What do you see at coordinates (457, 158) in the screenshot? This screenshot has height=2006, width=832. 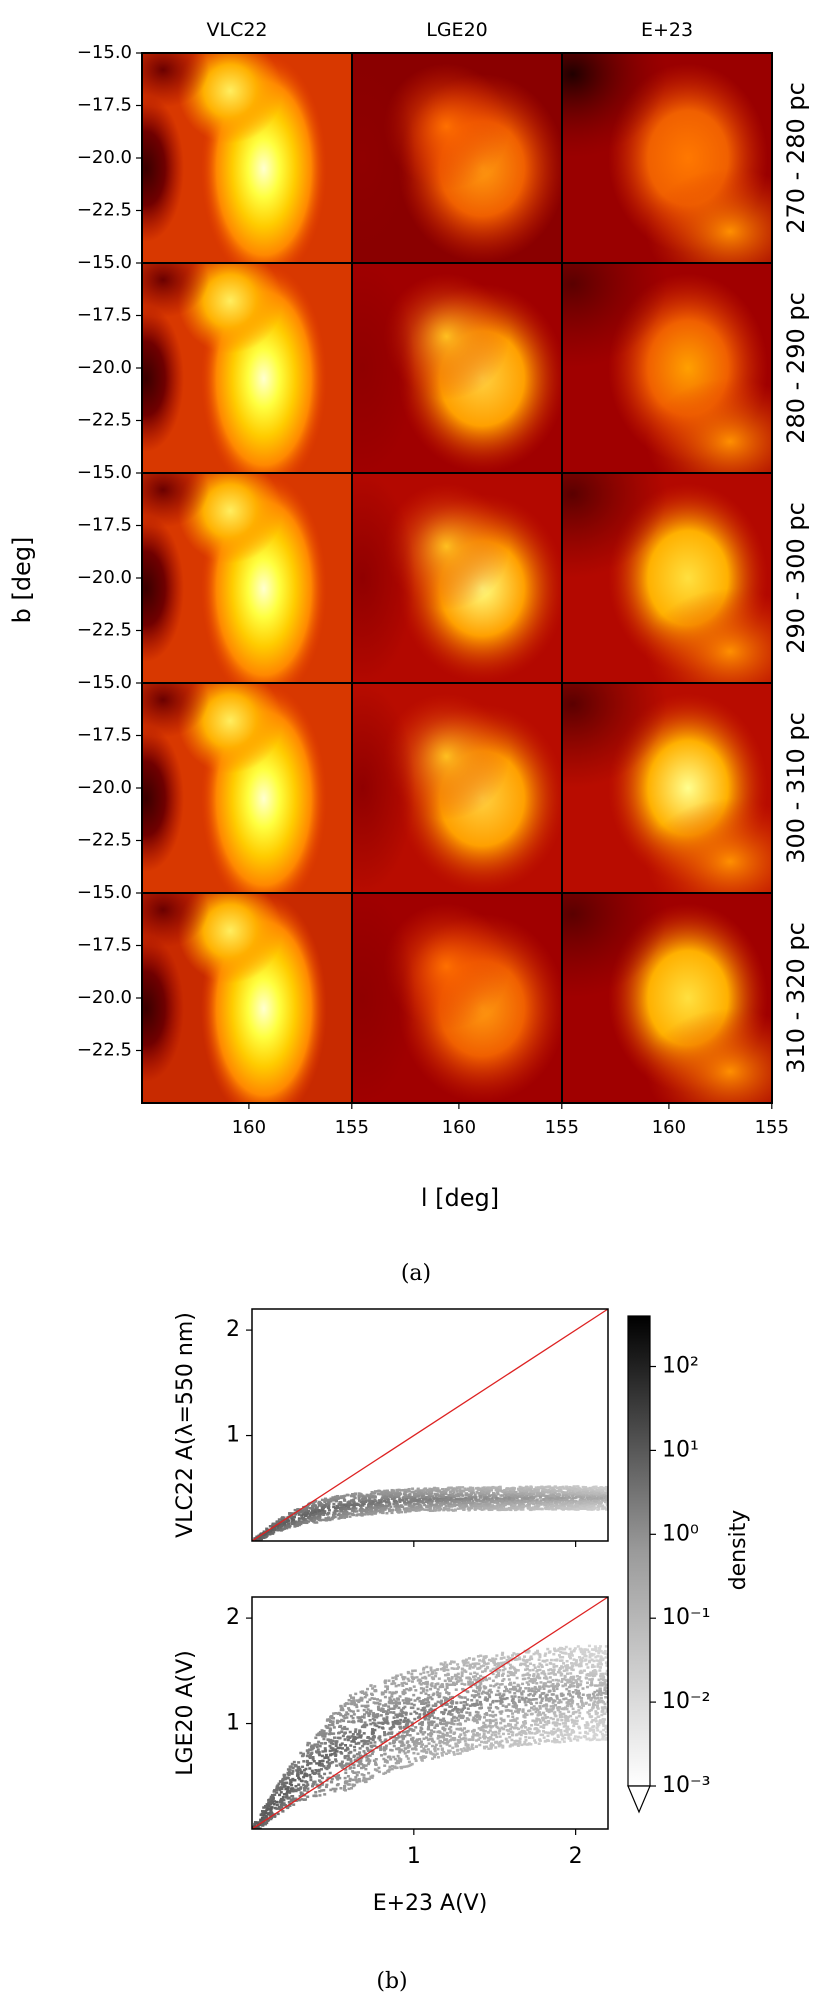 I see `heatmap-cell-r1-c2` at bounding box center [457, 158].